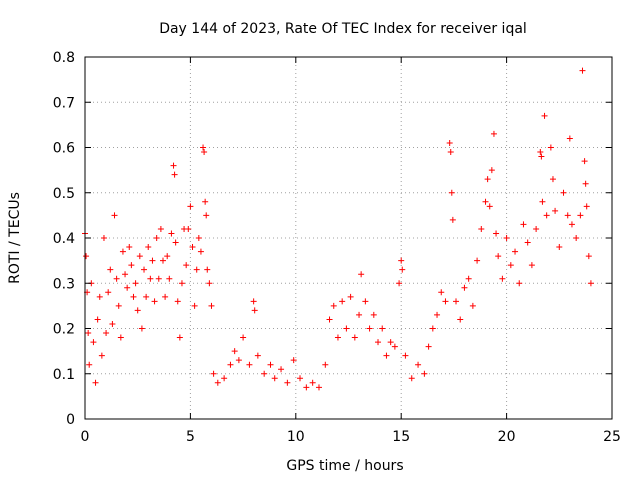  Describe the element at coordinates (64, 284) in the screenshot. I see `y-tick-label: 0.3` at that location.